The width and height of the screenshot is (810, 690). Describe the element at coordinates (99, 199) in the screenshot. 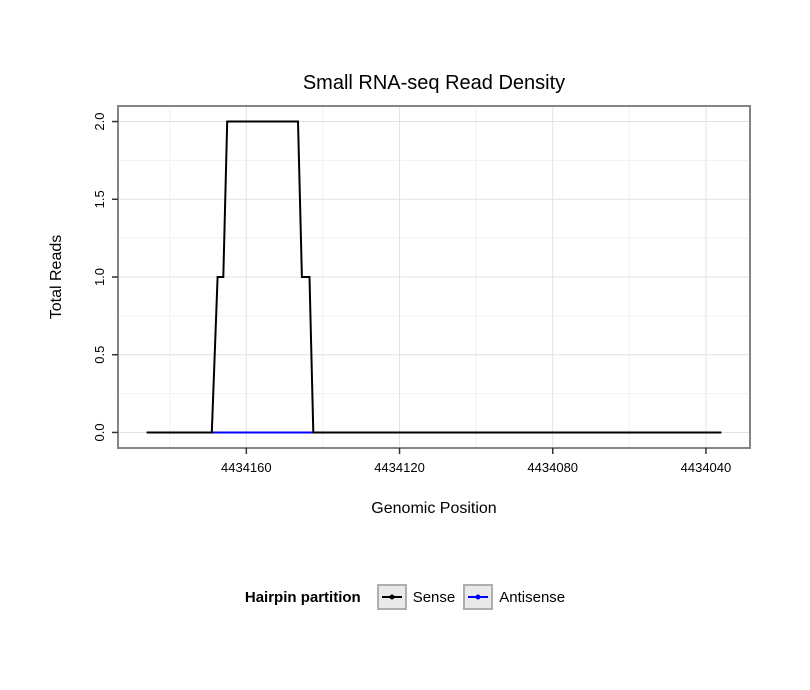

I see `y-tick-label: 1.5` at that location.